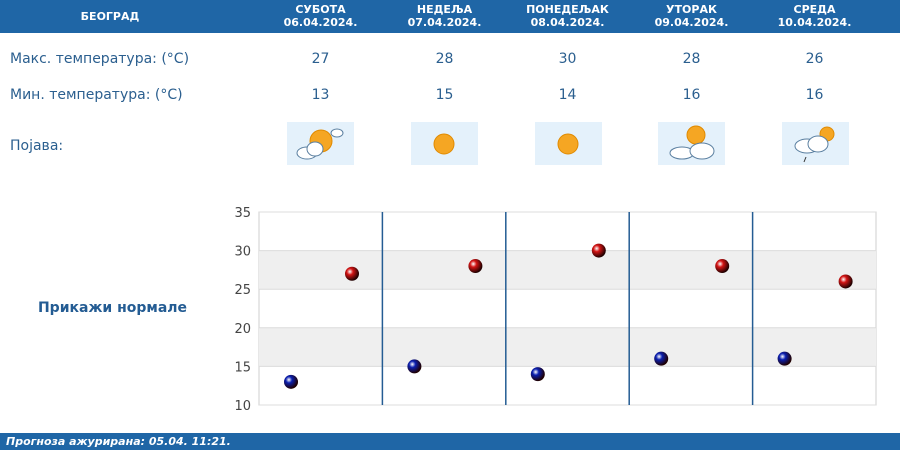 This screenshot has height=450, width=900. Describe the element at coordinates (320, 9) in the screenshot. I see `day-name: СУБОТА` at that location.